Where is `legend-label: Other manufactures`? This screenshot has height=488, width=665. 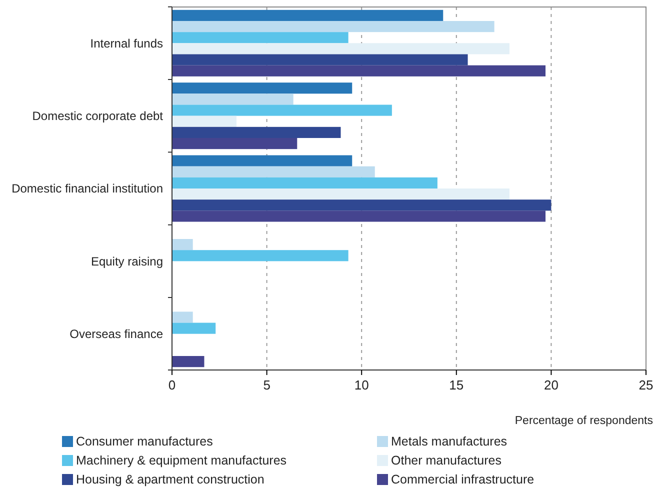 legend-label: Other manufactures is located at coordinates (446, 460).